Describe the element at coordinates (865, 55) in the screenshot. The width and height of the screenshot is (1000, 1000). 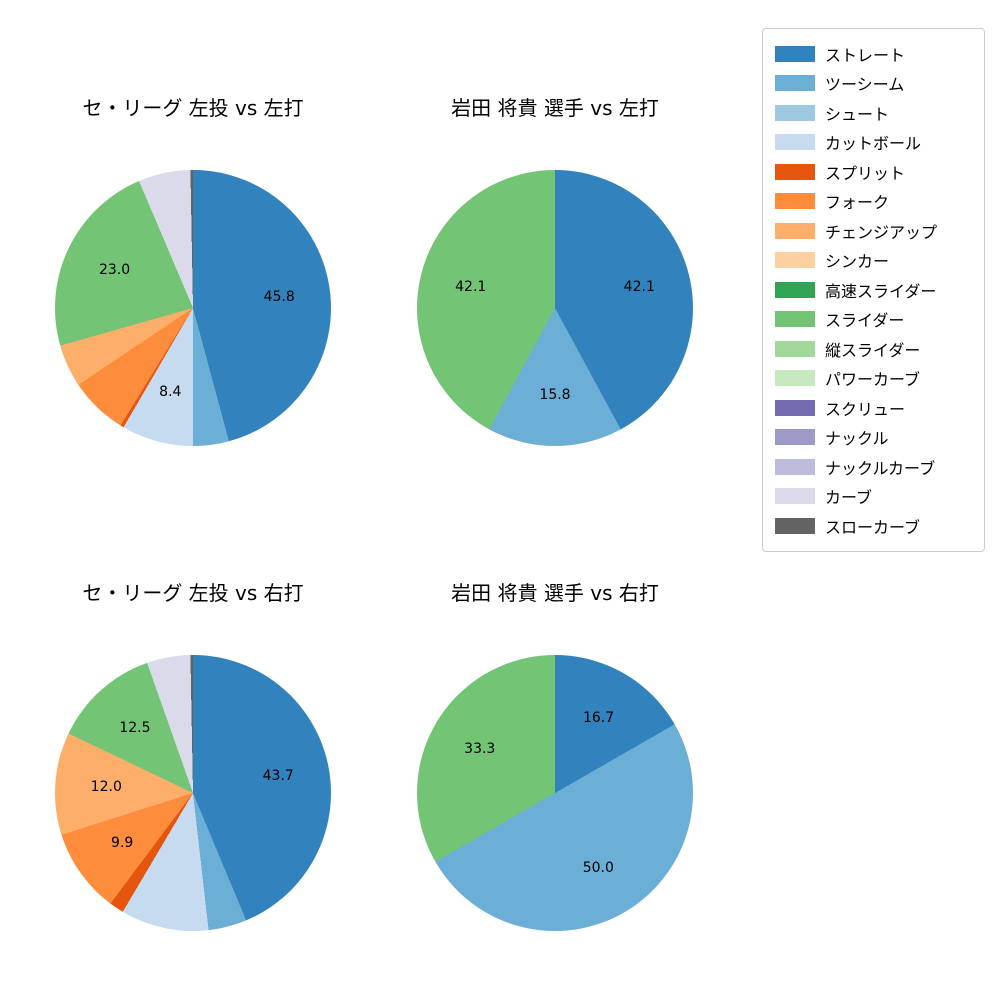
I see `legend-label: ストレート` at that location.